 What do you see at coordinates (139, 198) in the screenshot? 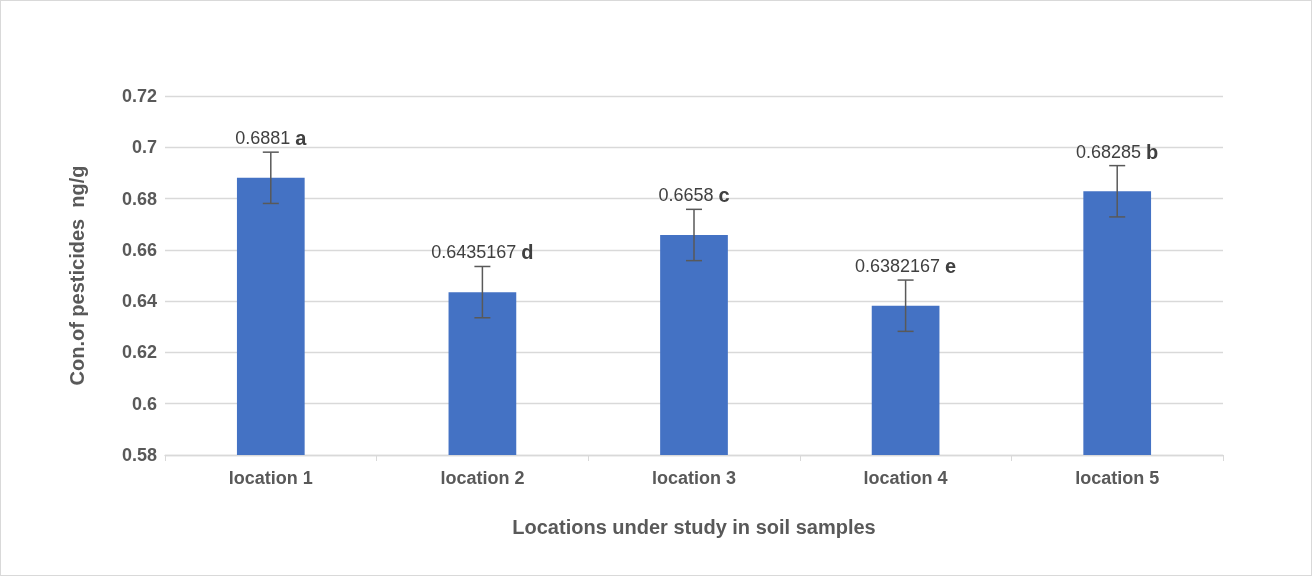
I see `y-tick-label: 0.68` at bounding box center [139, 198].